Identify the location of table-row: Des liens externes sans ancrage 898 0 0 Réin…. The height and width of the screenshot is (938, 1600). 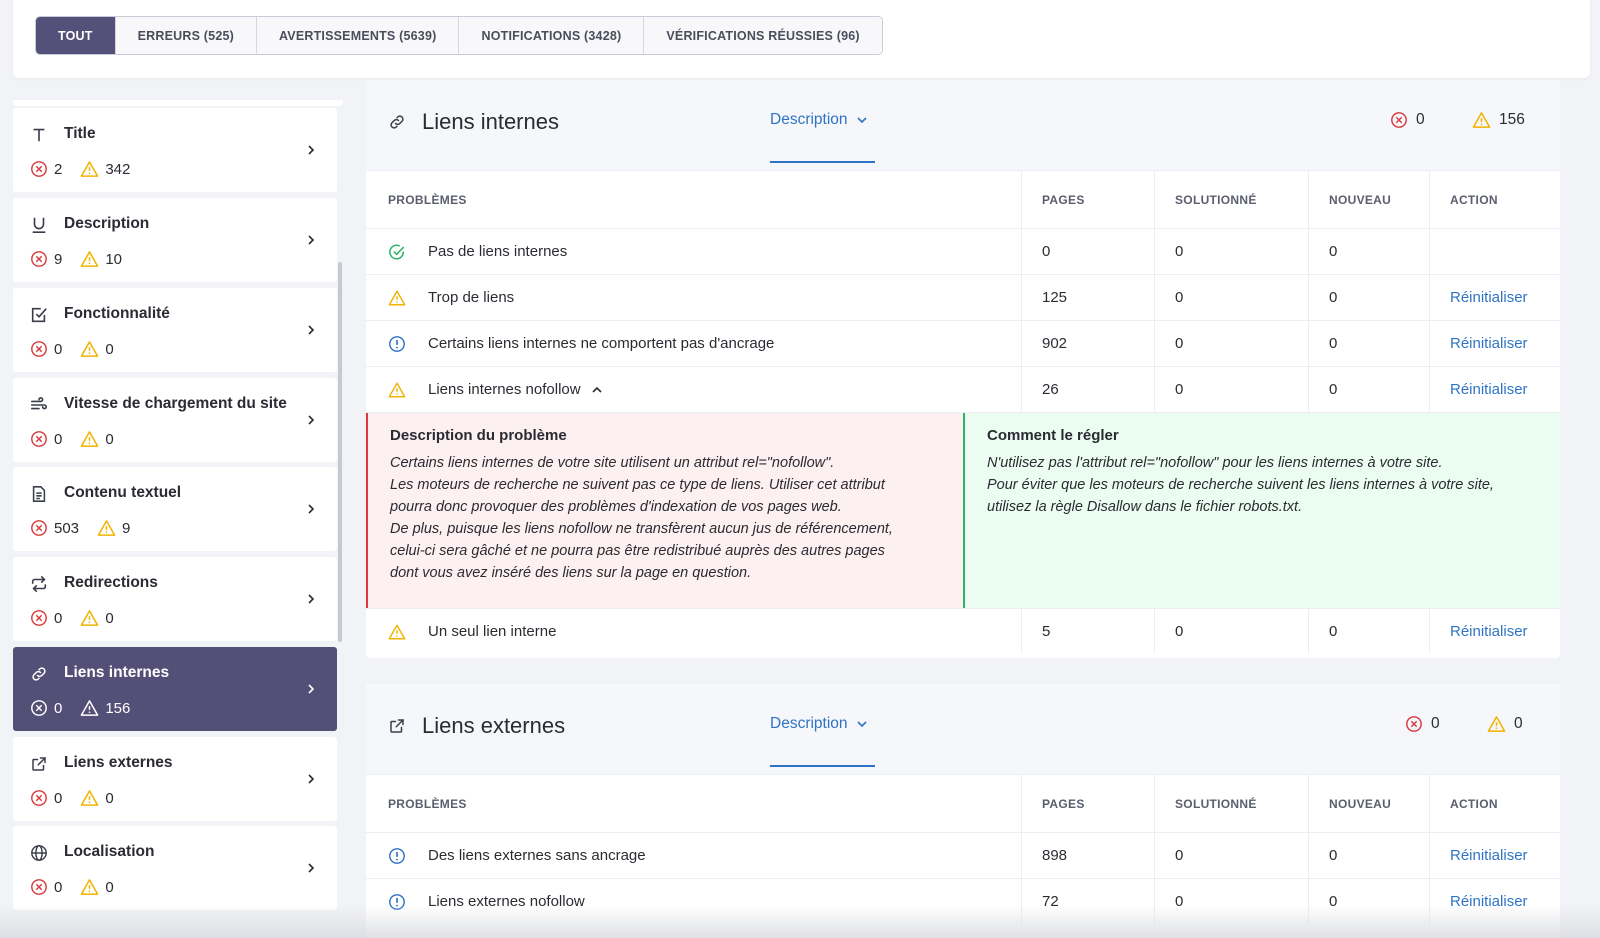
(963, 855).